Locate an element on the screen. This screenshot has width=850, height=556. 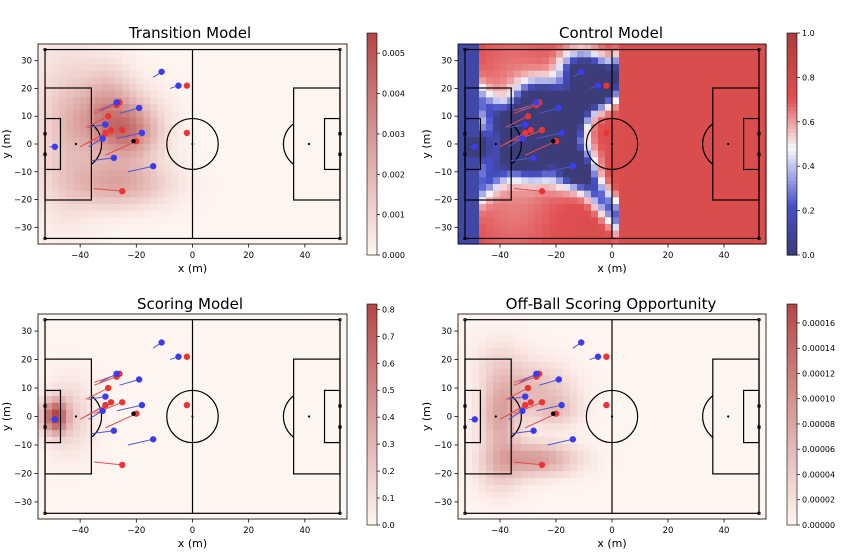
attacker-marker is located at coordinates (606, 85).